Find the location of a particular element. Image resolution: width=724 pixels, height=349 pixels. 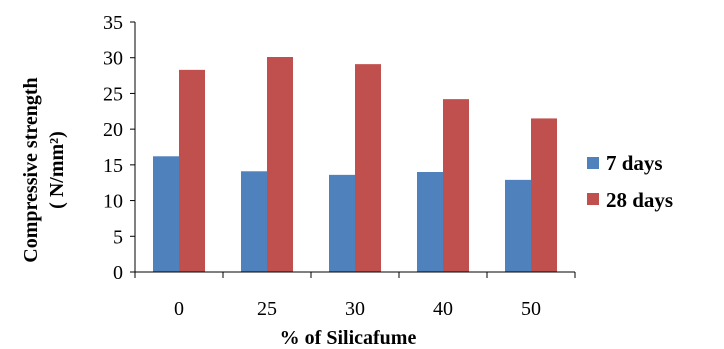

x-axis-title: % of Silicafume is located at coordinates (348, 338).